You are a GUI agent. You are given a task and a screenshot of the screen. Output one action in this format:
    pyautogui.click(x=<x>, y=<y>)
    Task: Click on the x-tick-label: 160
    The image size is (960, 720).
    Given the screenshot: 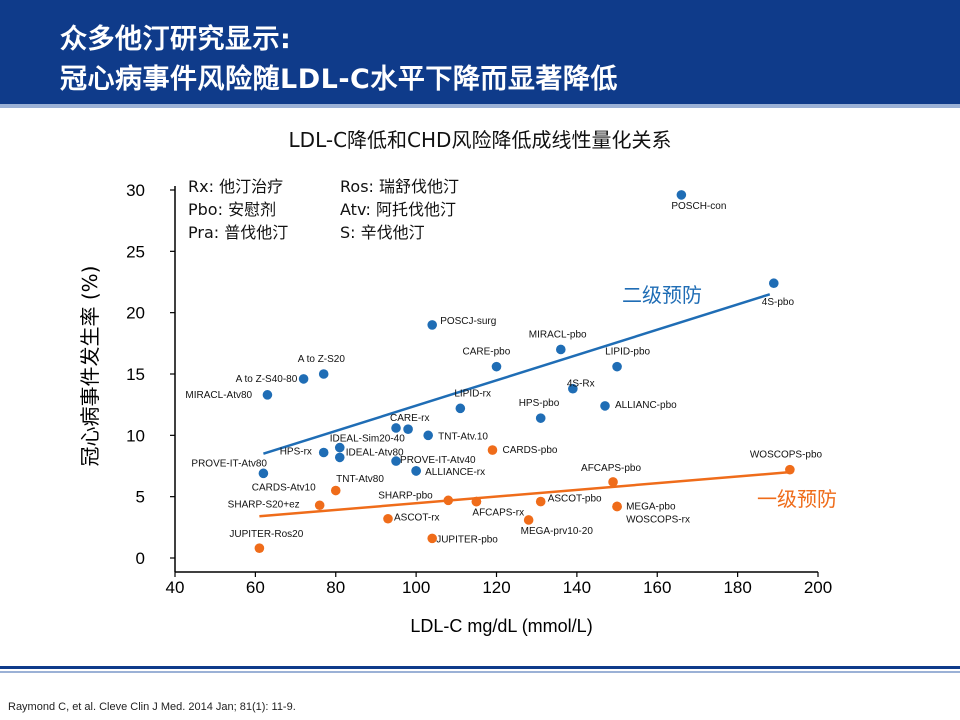 What is the action you would take?
    pyautogui.click(x=657, y=587)
    